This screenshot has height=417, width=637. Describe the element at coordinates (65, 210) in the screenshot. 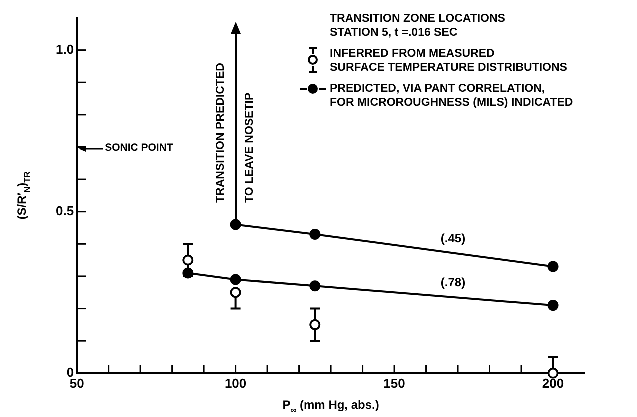

I see `y-tick-label: 0.5` at that location.